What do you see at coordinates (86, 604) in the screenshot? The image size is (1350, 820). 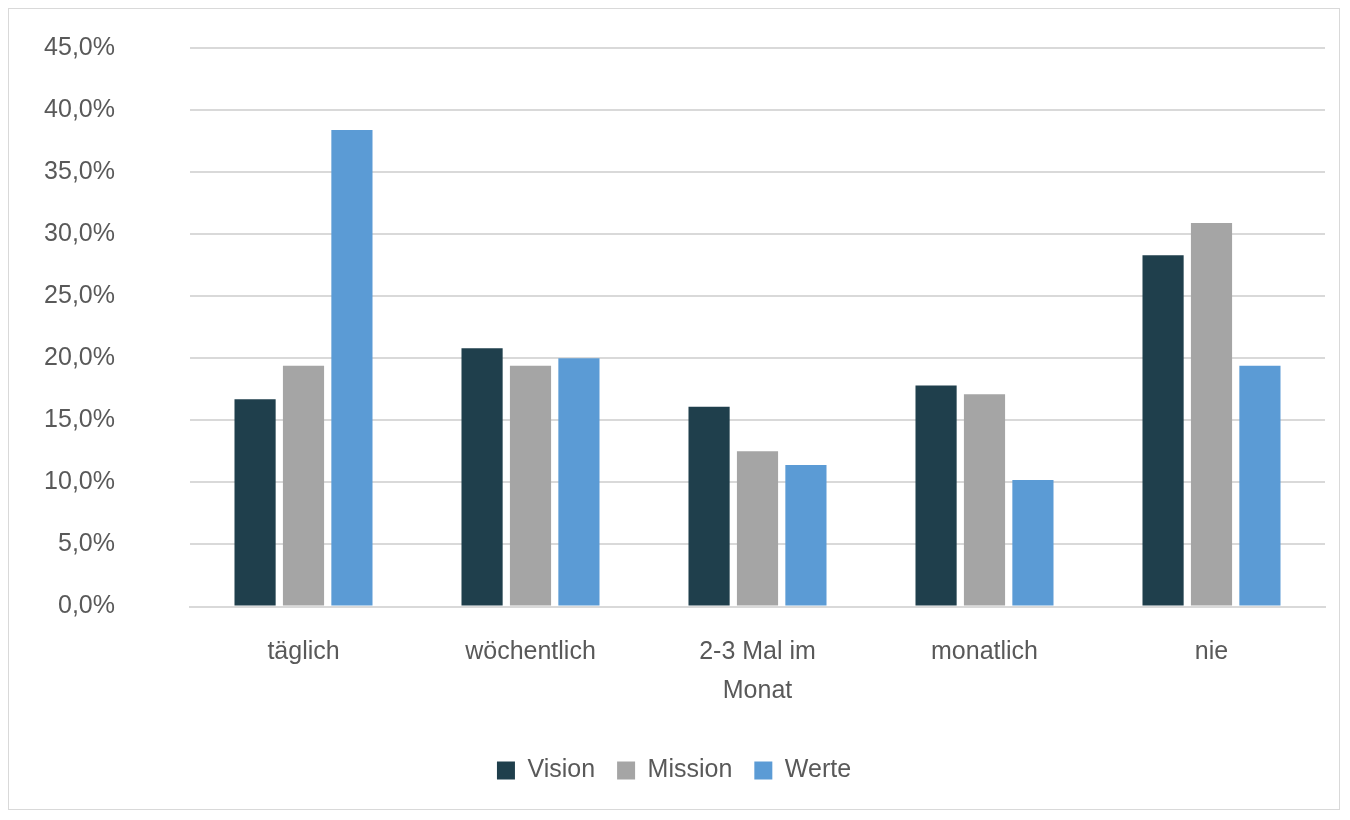 I see `y-tick-label: 0,0%` at bounding box center [86, 604].